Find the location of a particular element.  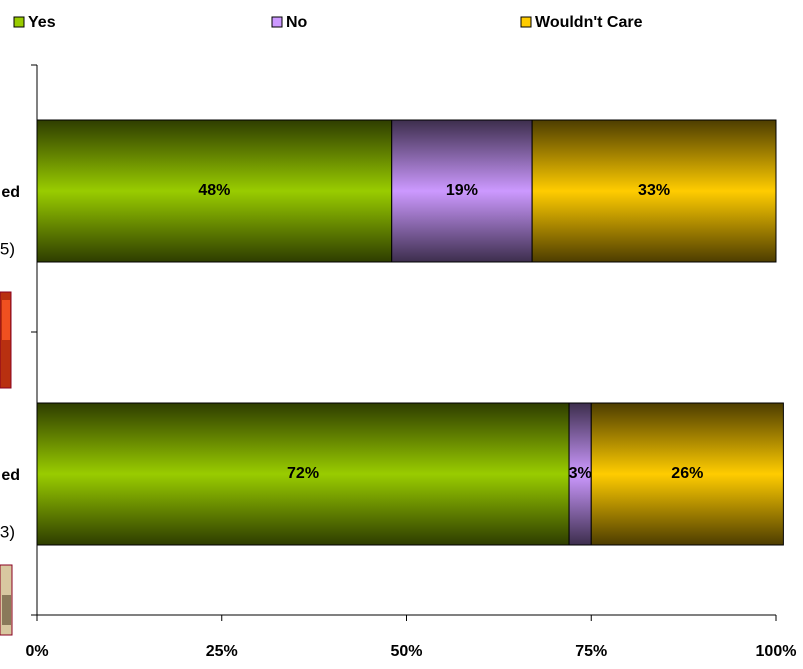

value-label: 48% is located at coordinates (214, 190).